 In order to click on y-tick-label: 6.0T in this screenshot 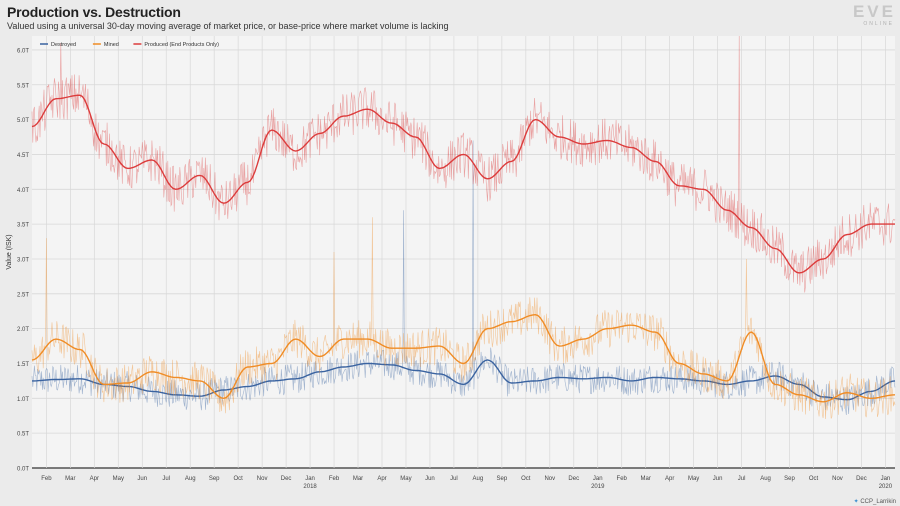, I will do `click(23, 51)`.